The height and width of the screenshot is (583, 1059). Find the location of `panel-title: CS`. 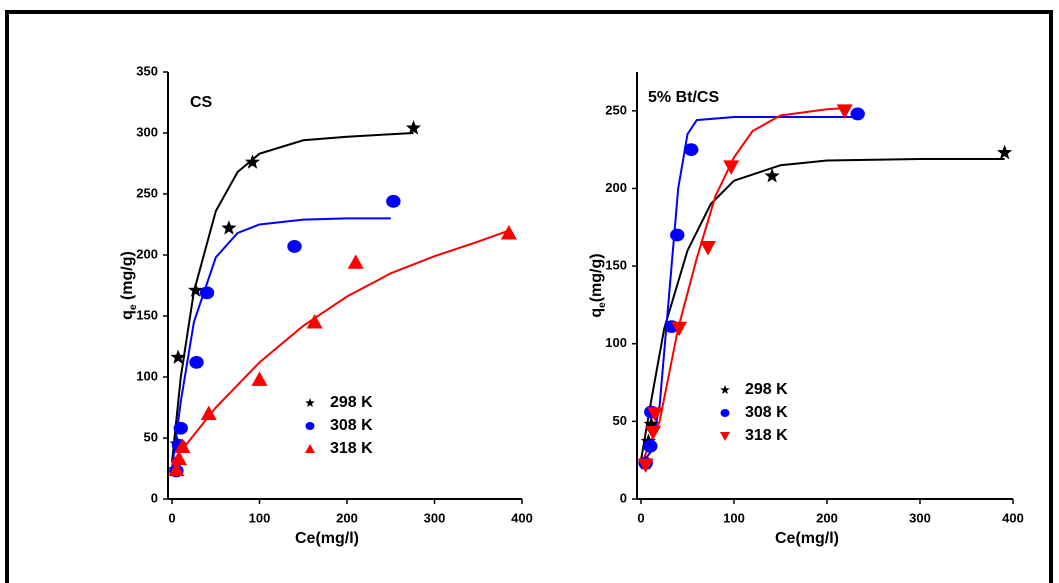

panel-title: CS is located at coordinates (201, 102).